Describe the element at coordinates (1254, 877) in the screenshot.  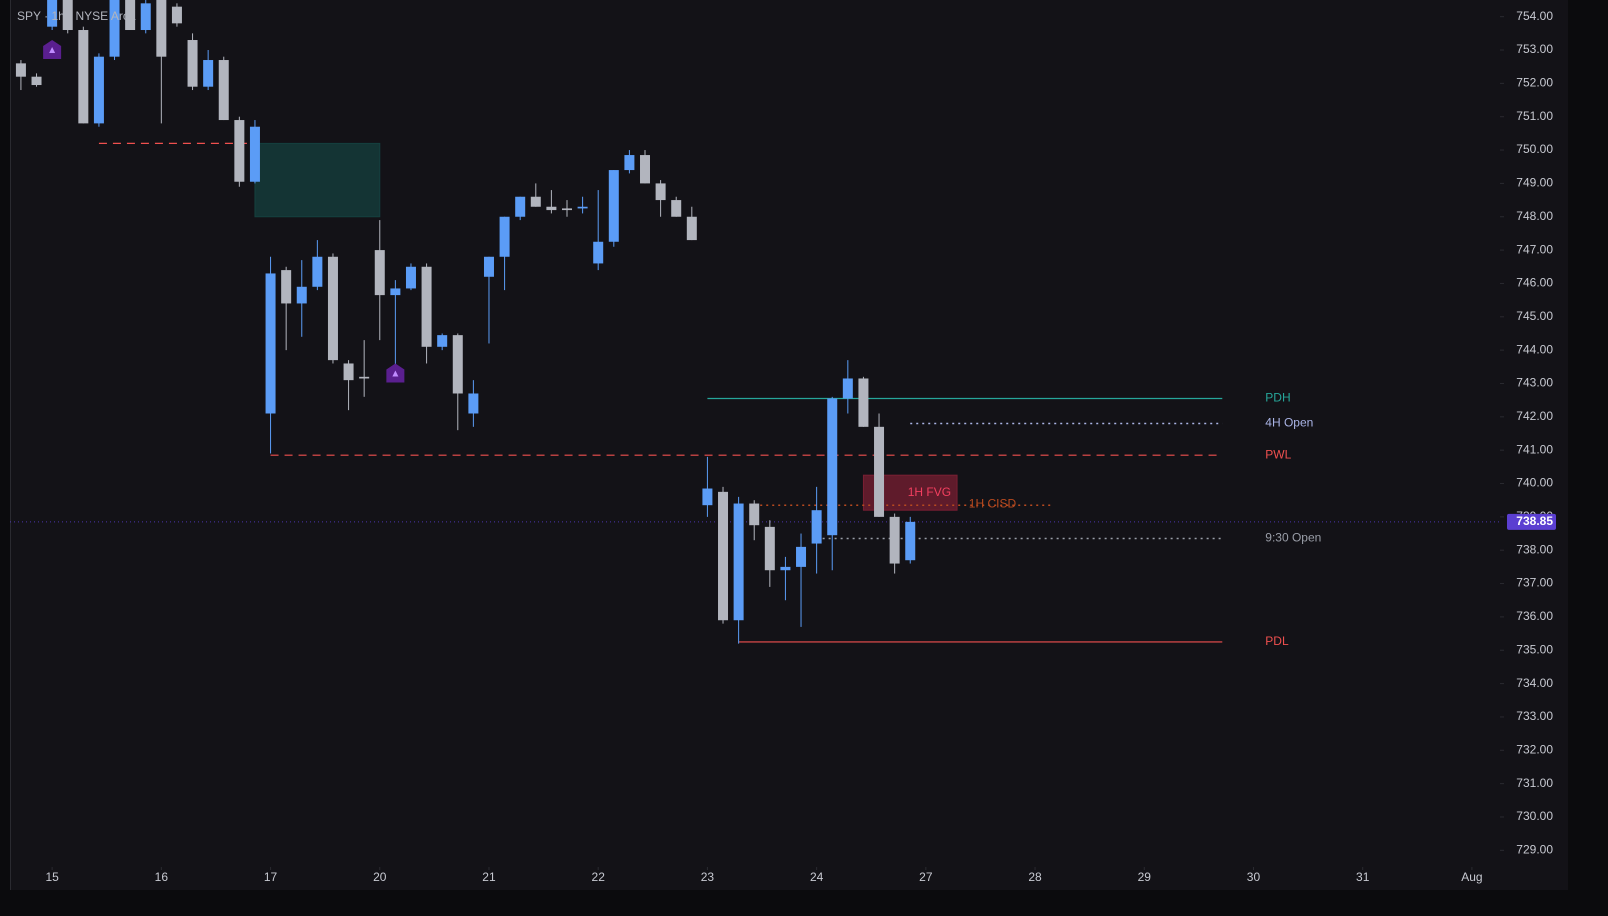
I see `x-tick-label: 30` at that location.